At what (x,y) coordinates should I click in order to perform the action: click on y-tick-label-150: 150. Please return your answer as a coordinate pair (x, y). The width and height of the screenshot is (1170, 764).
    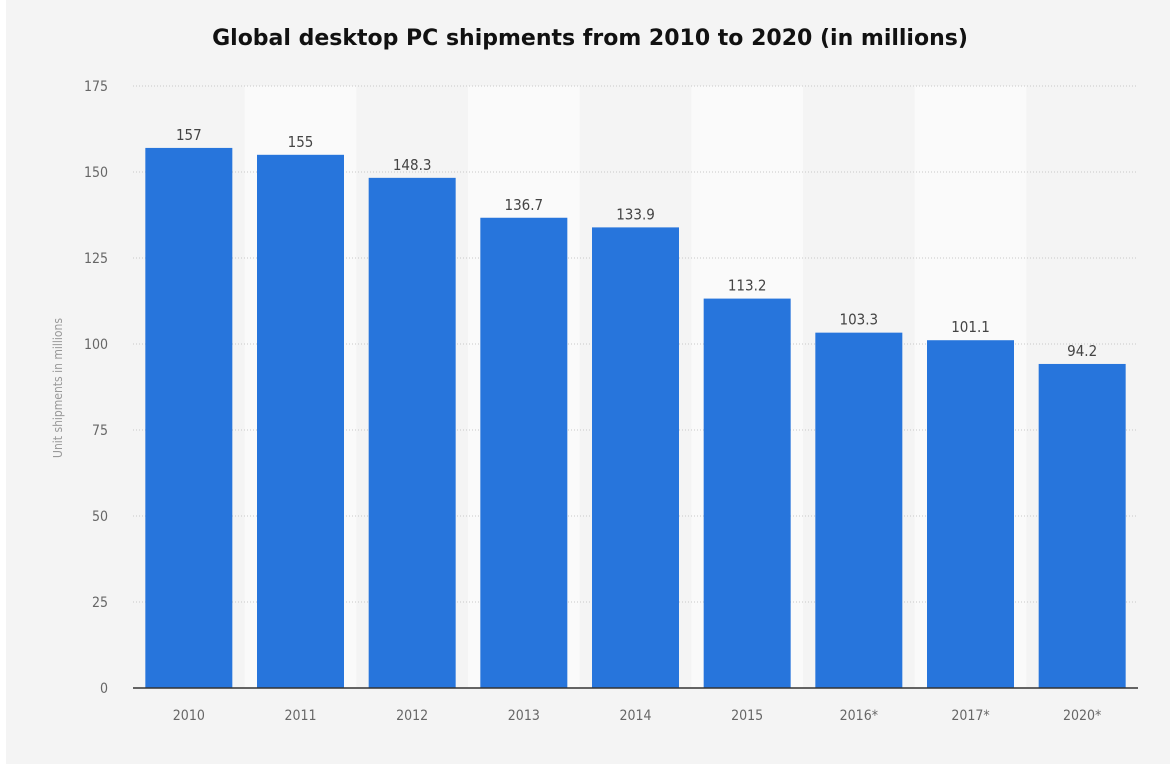
    Looking at the image, I should click on (96, 173).